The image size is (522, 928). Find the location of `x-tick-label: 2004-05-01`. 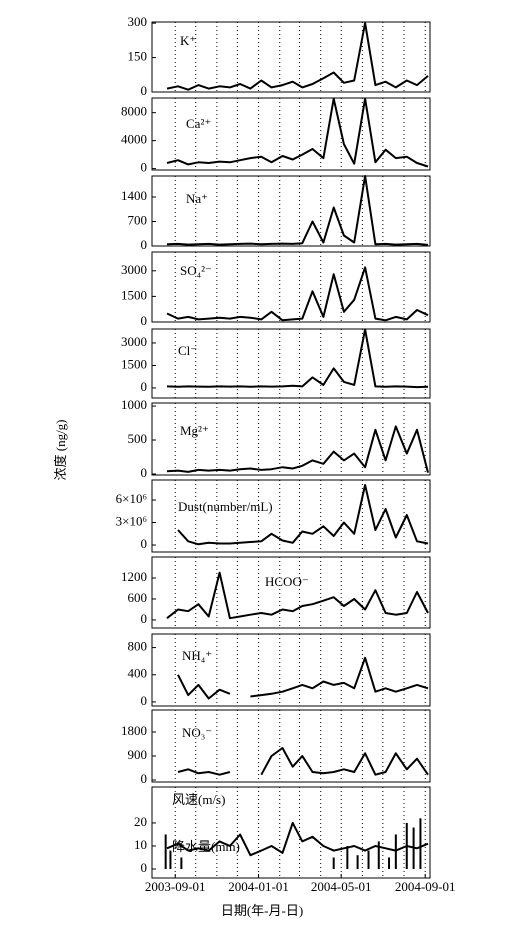

x-tick-label: 2004-05-01 is located at coordinates (341, 886).